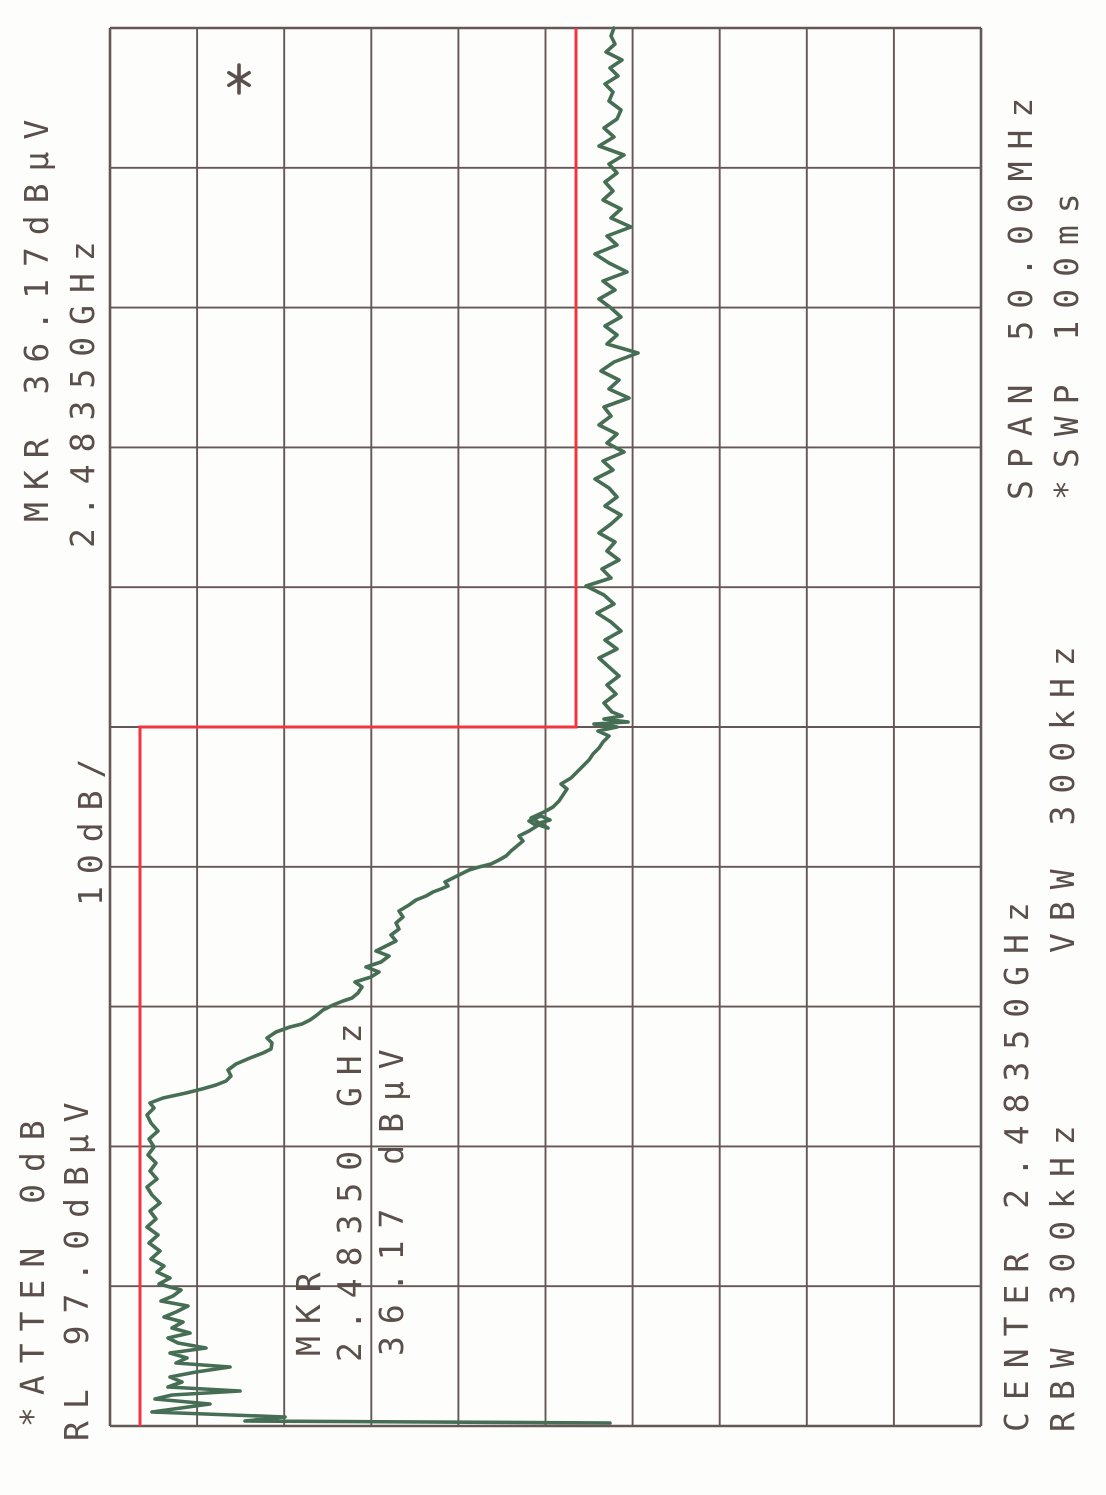 The image size is (1106, 1495). I want to click on reference-level-label: RL 97.0dBμV, so click(76, 1265).